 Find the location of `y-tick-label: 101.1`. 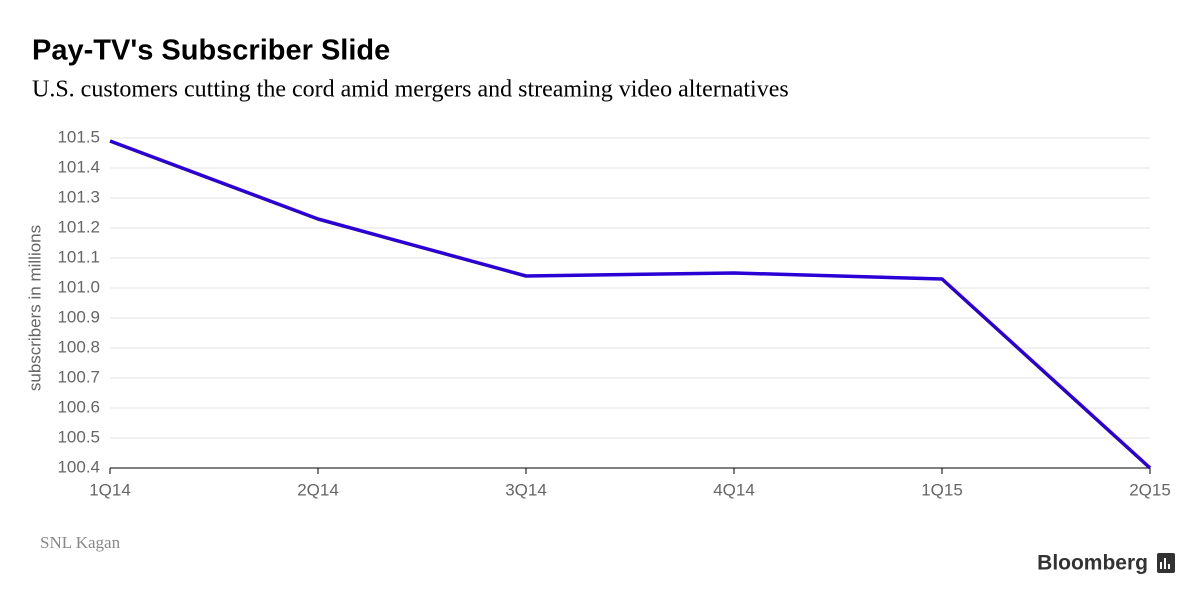

y-tick-label: 101.1 is located at coordinates (78, 256).